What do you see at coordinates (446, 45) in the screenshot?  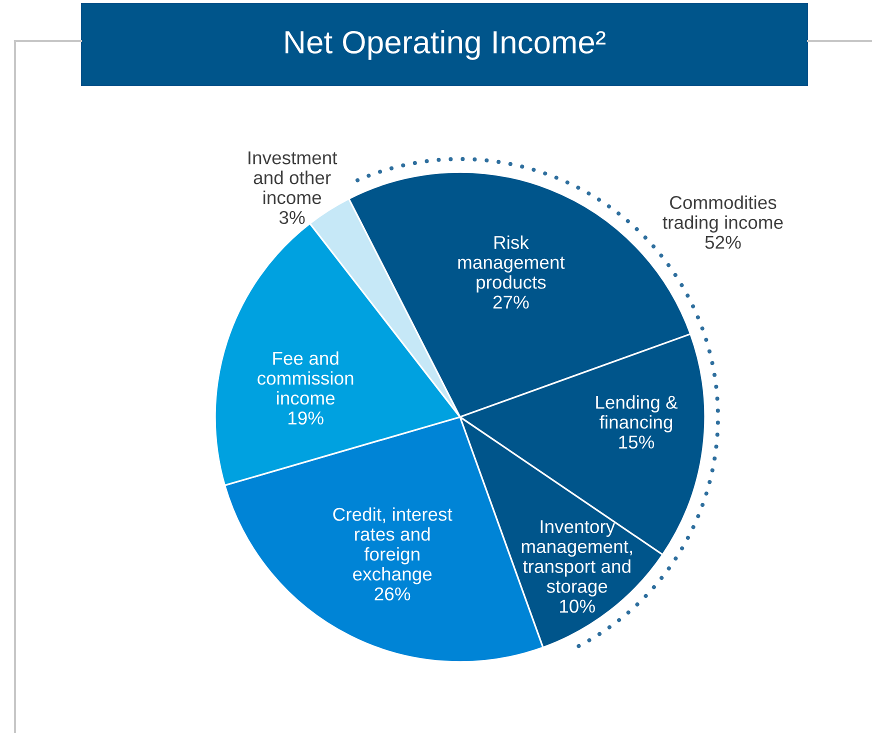 I see `chart-title: Net Operating Income²` at bounding box center [446, 45].